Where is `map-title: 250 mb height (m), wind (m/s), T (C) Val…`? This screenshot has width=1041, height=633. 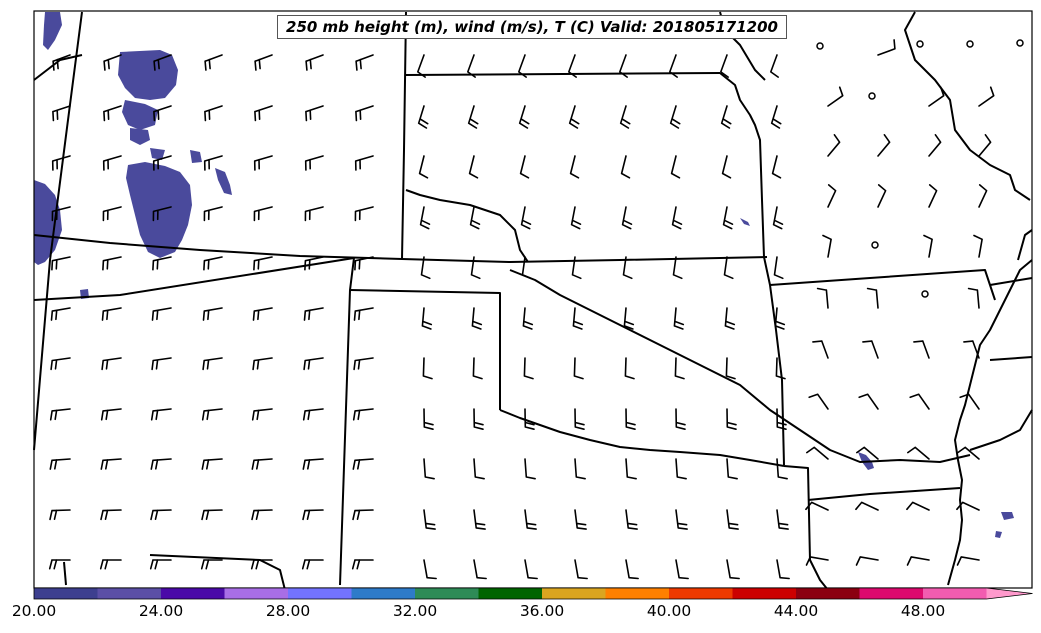
map-title: 250 mb height (m), wind (m/s), T (C) Val… is located at coordinates (532, 27).